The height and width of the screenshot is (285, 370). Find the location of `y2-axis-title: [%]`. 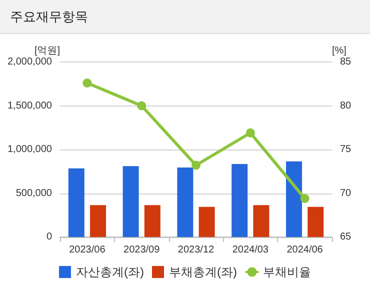

y2-axis-title: [%] is located at coordinates (339, 51).